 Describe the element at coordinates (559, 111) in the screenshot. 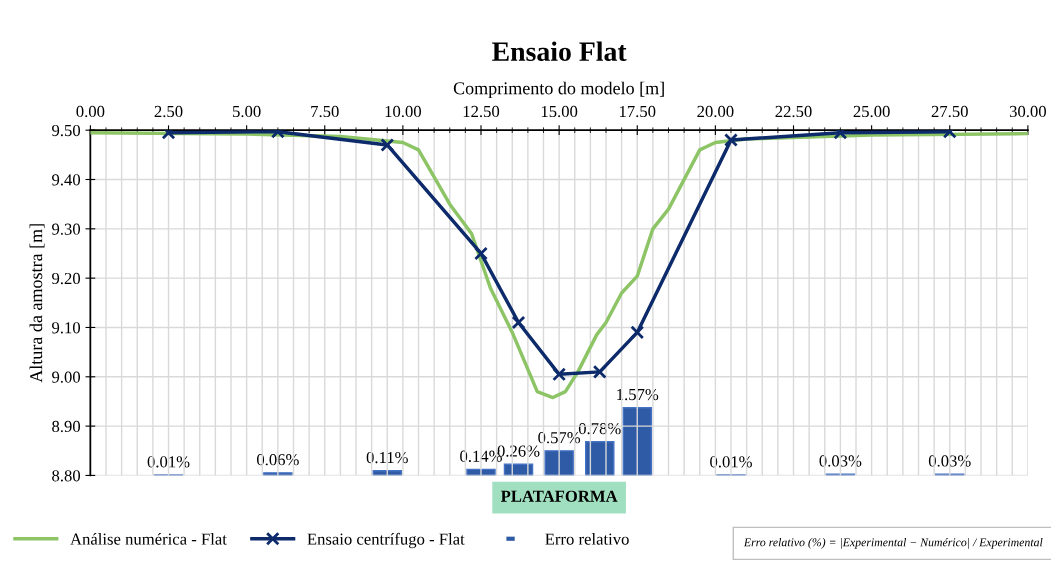

I see `x-tick-label: 15.00` at that location.